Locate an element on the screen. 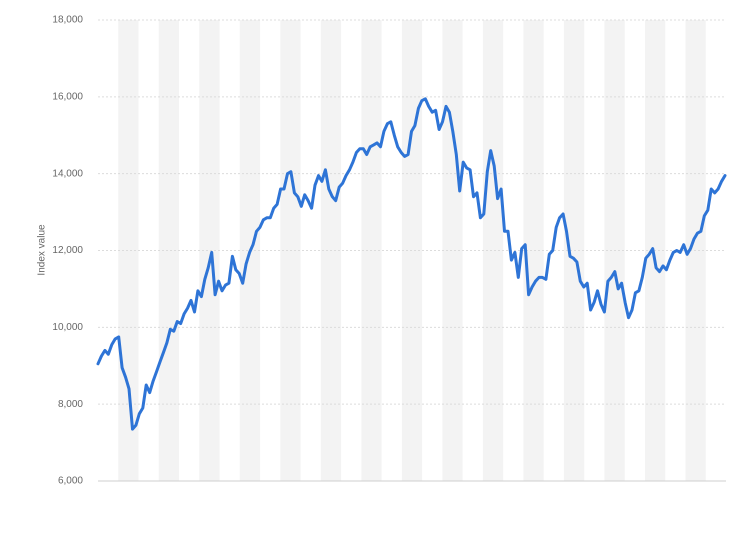 This screenshot has height=560, width=754. y-tick-label: 10,000 is located at coordinates (67, 327).